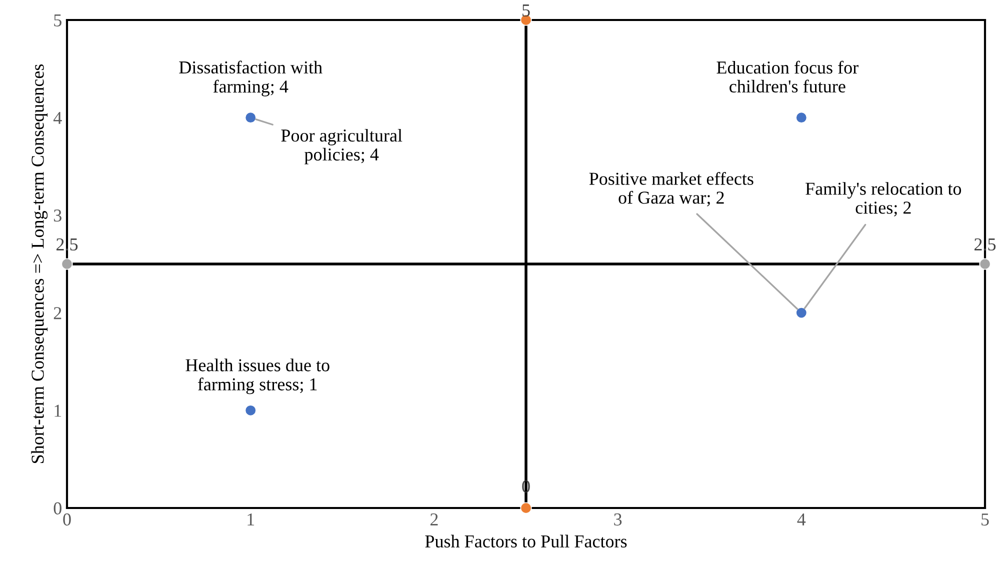  What do you see at coordinates (67, 519) in the screenshot?
I see `x-tick-label: 0` at bounding box center [67, 519].